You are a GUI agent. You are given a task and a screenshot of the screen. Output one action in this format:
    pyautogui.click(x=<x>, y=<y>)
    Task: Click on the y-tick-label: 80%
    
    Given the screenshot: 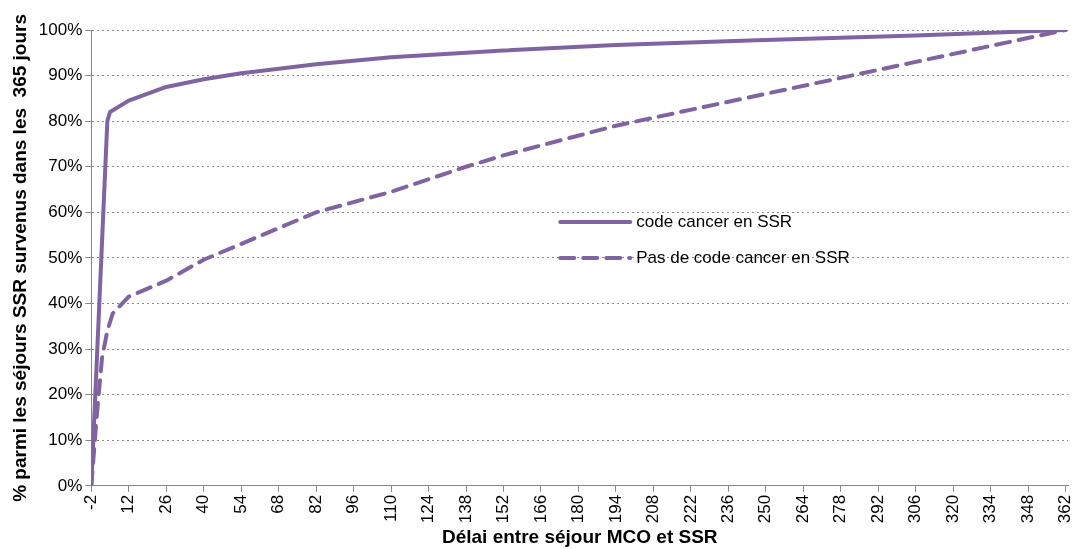 What is the action you would take?
    pyautogui.click(x=65, y=120)
    